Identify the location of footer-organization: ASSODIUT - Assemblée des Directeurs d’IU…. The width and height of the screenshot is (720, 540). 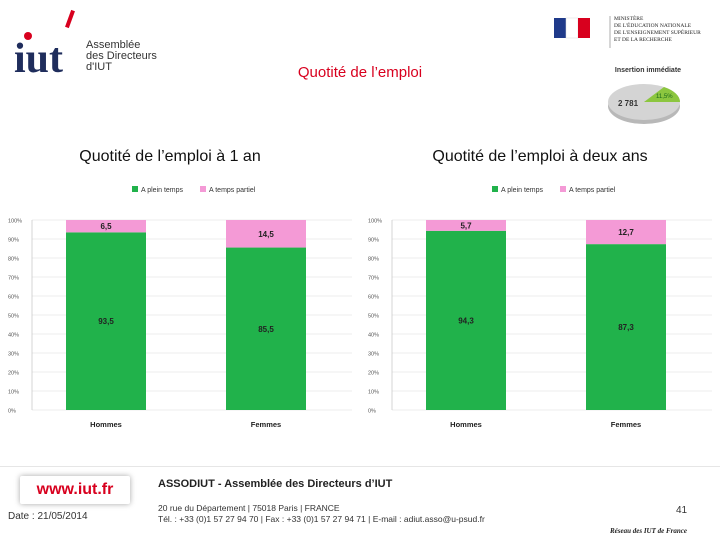
(275, 484).